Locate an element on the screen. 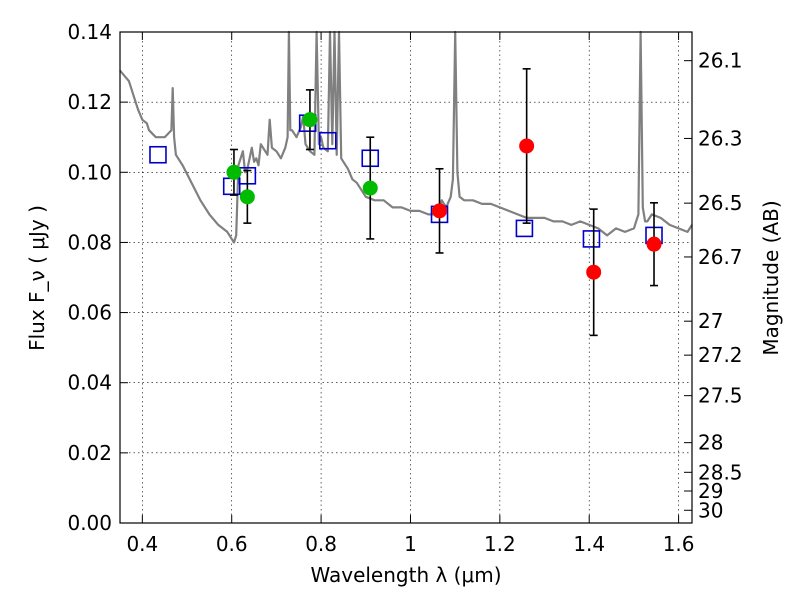  y-tick-label: 0.10 is located at coordinates (89, 172).